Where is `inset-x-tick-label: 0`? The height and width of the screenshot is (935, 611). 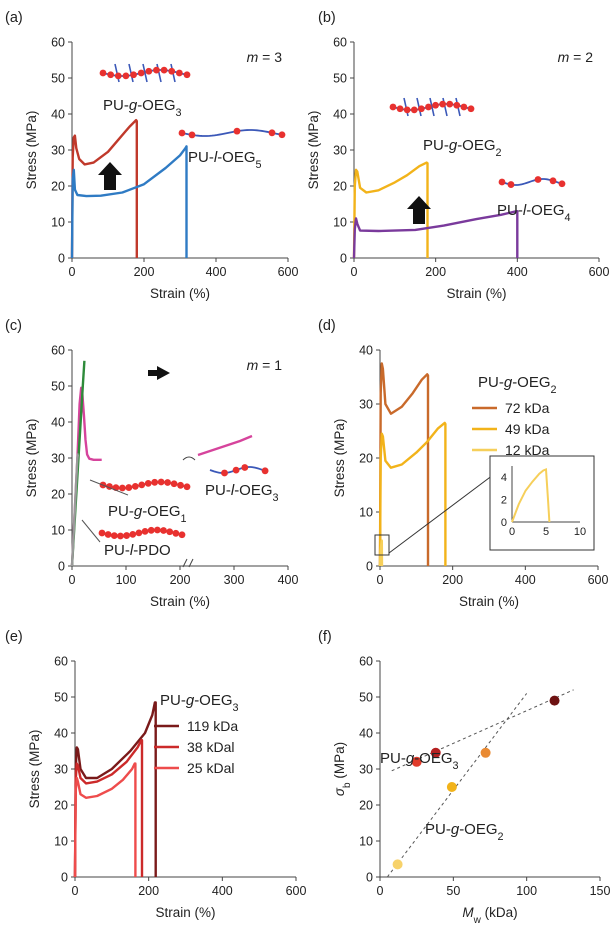 inset-x-tick-label: 0 is located at coordinates (512, 532).